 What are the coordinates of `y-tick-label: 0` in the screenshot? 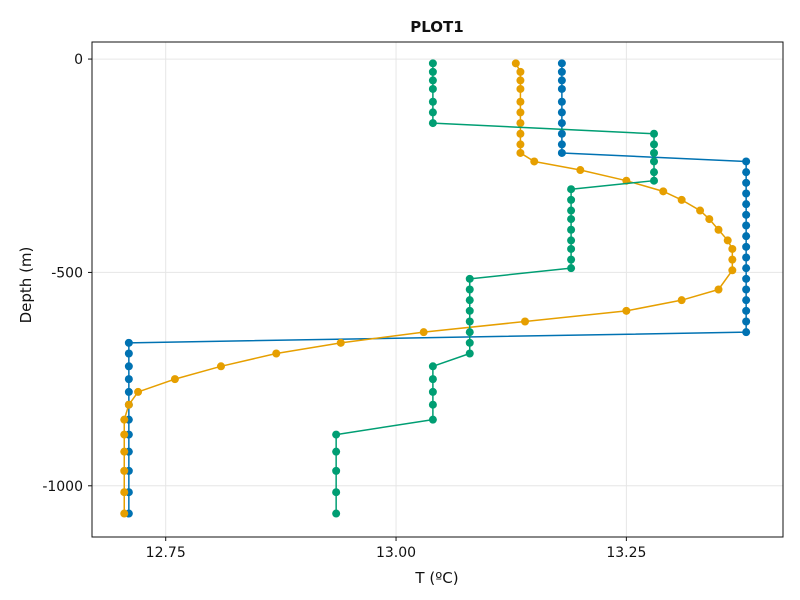 It's located at (78, 60).